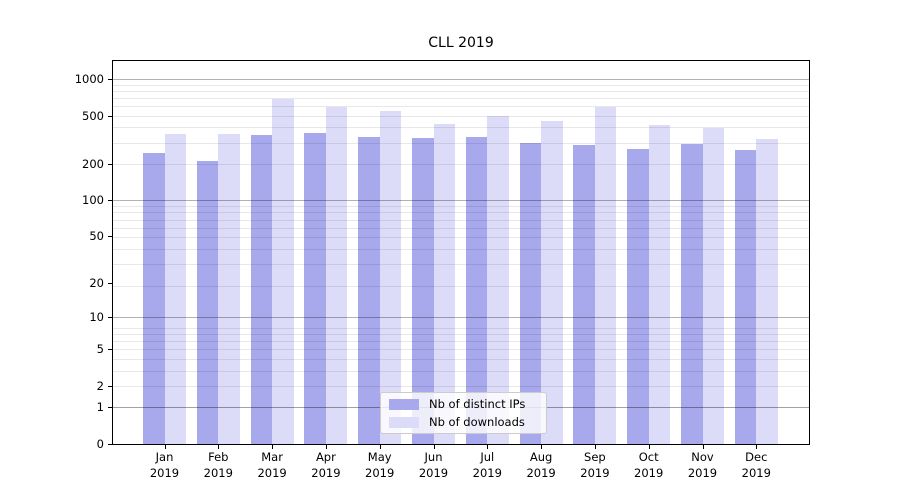 The width and height of the screenshot is (900, 500). I want to click on y-tick-label: 500, so click(93, 115).